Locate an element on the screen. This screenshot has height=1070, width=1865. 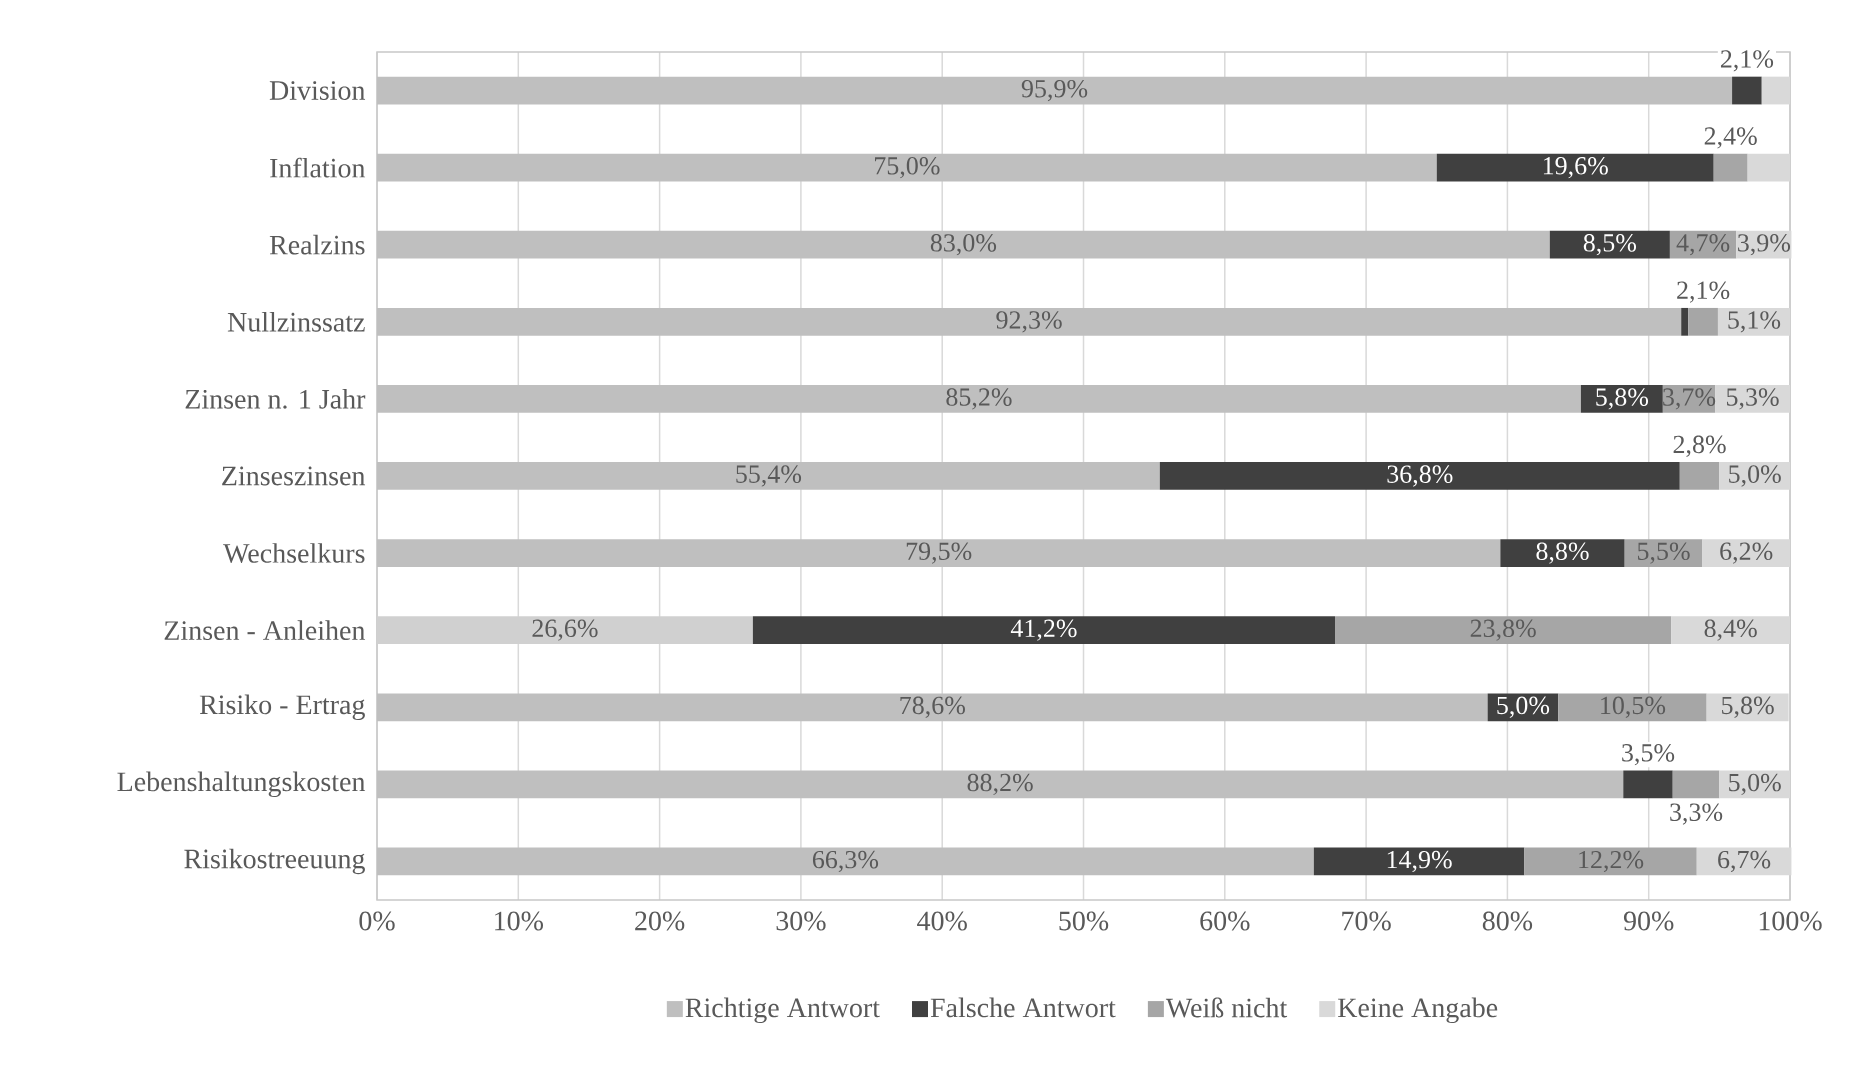
x-tick-label: 90% is located at coordinates (1648, 921).